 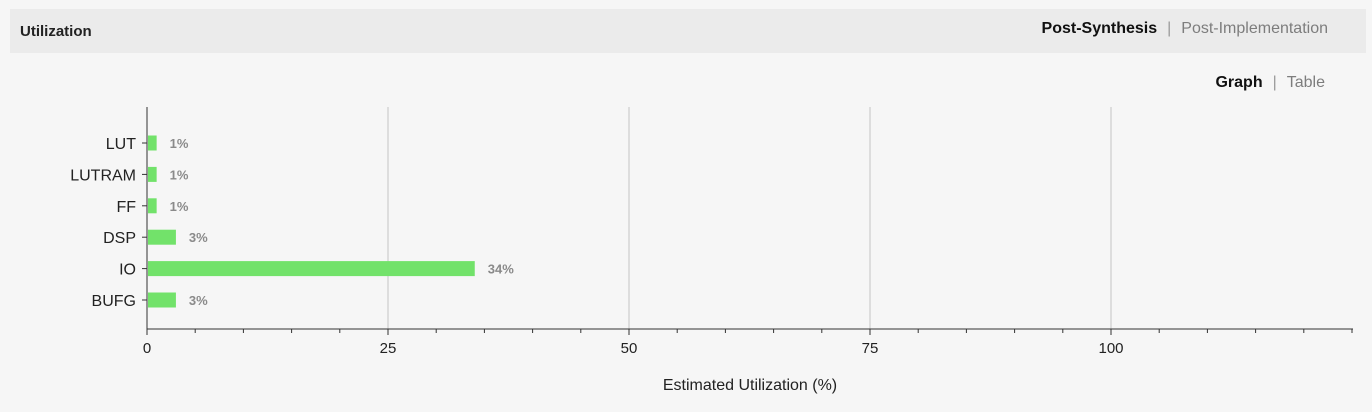 What do you see at coordinates (1239, 82) in the screenshot?
I see `view-graph-link: Graph` at bounding box center [1239, 82].